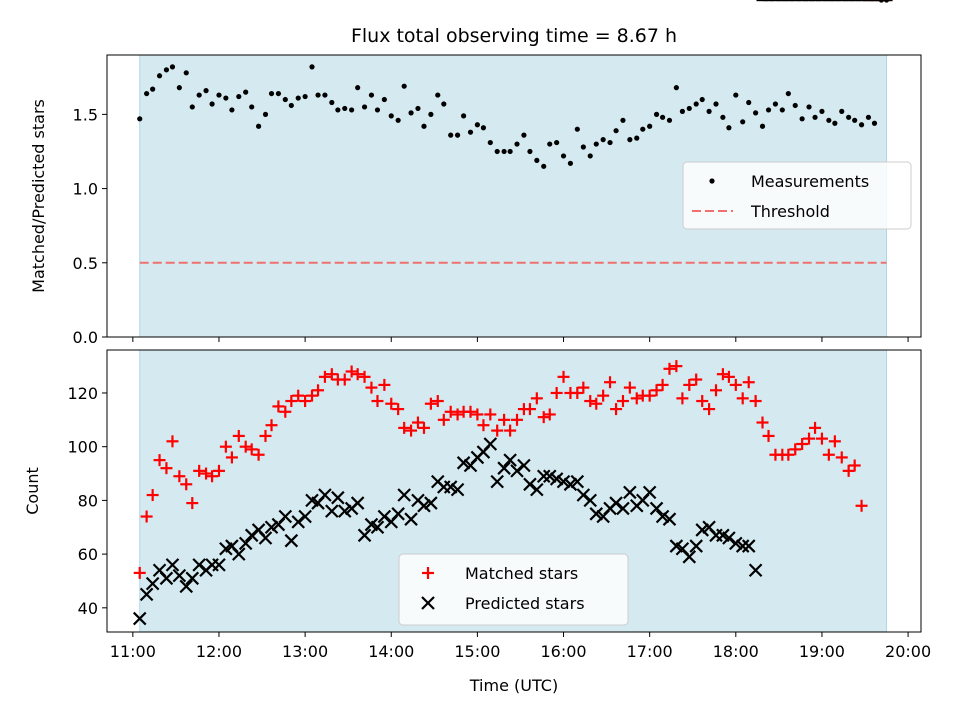 The width and height of the screenshot is (960, 720). Describe the element at coordinates (797, 195) in the screenshot. I see `top-legend-box` at that location.